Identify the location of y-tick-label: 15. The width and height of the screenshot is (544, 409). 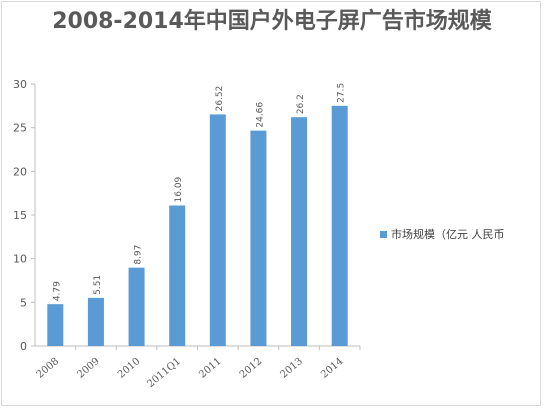
(20, 215).